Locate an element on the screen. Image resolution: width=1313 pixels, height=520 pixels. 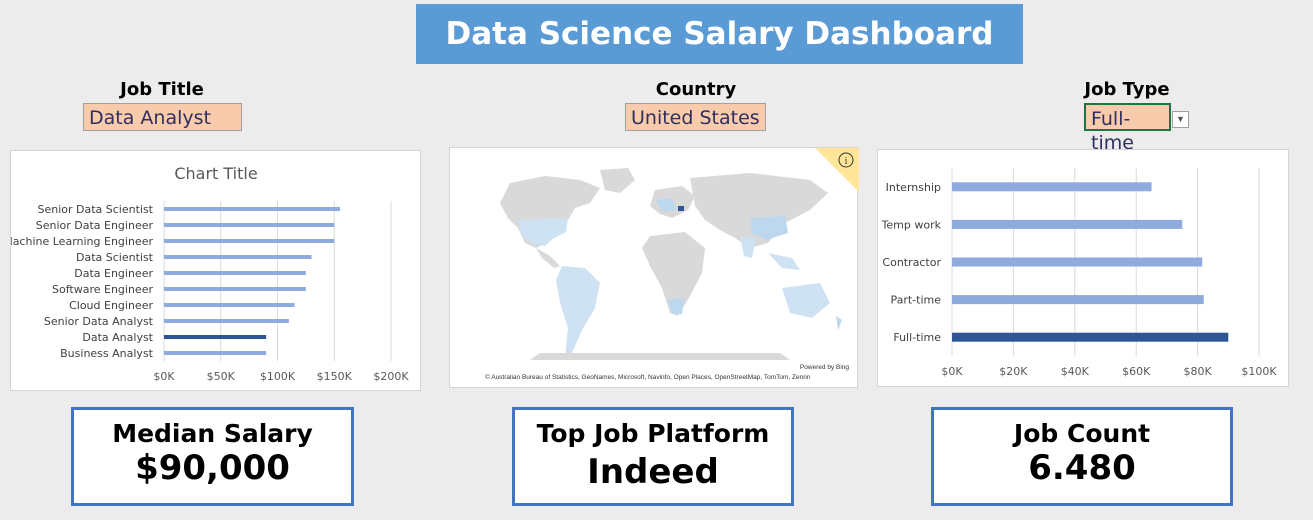
map-selected-country is located at coordinates (681, 208).